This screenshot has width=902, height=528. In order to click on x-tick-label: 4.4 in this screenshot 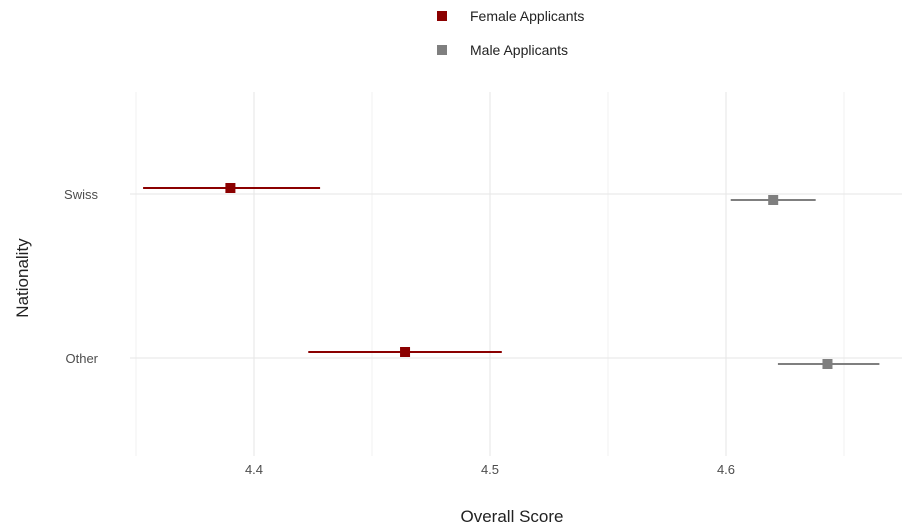, I will do `click(254, 469)`.